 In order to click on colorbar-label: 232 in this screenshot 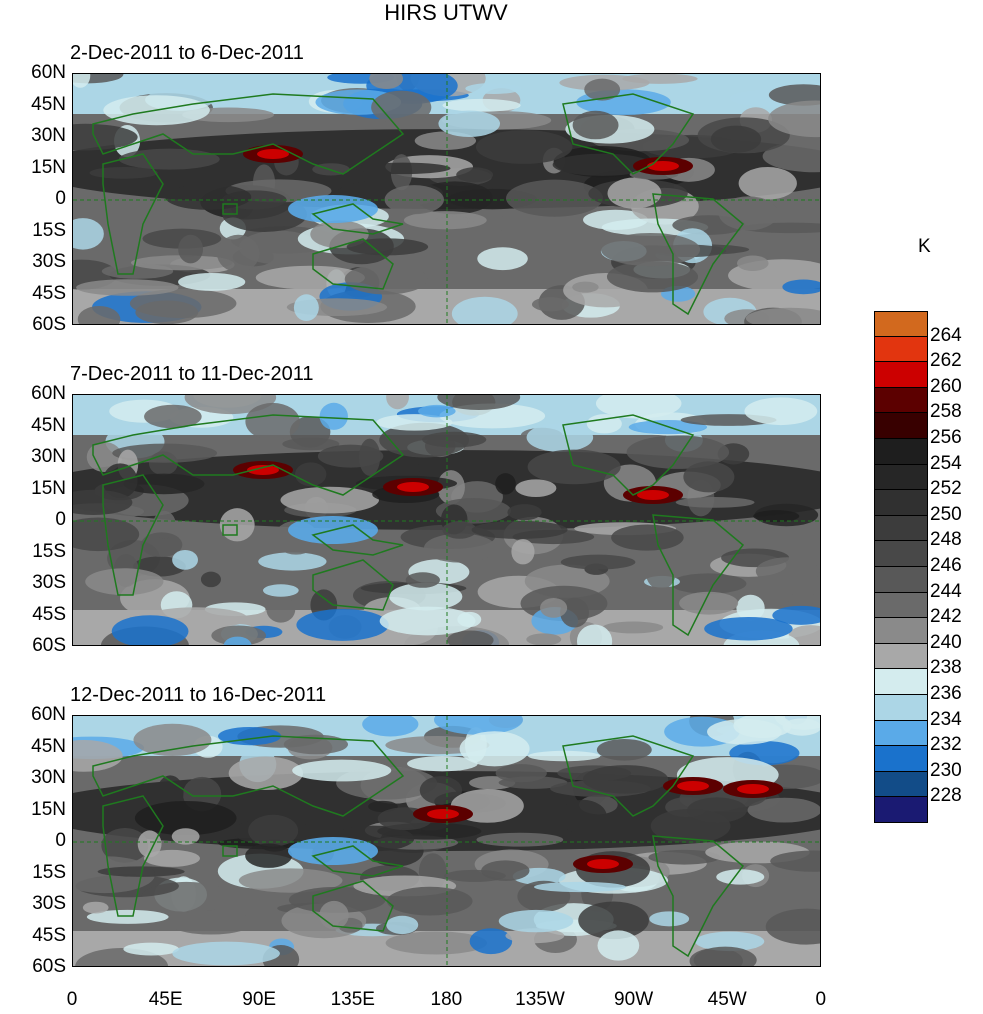, I will do `click(946, 745)`.